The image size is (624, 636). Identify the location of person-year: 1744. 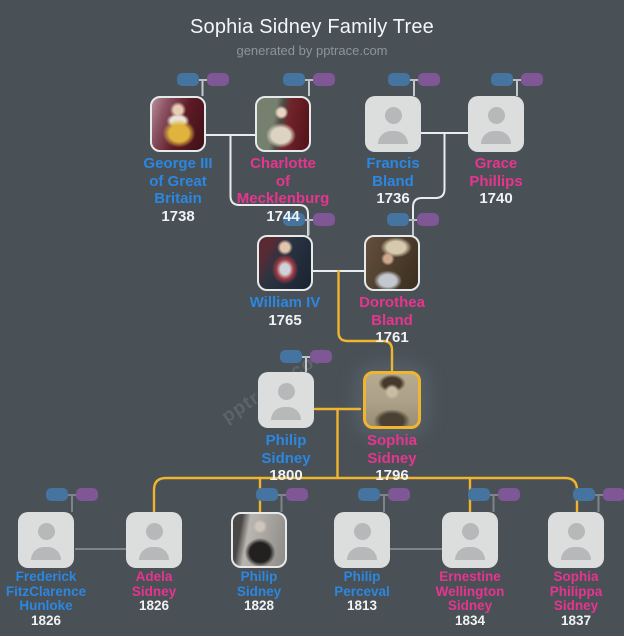
(283, 216).